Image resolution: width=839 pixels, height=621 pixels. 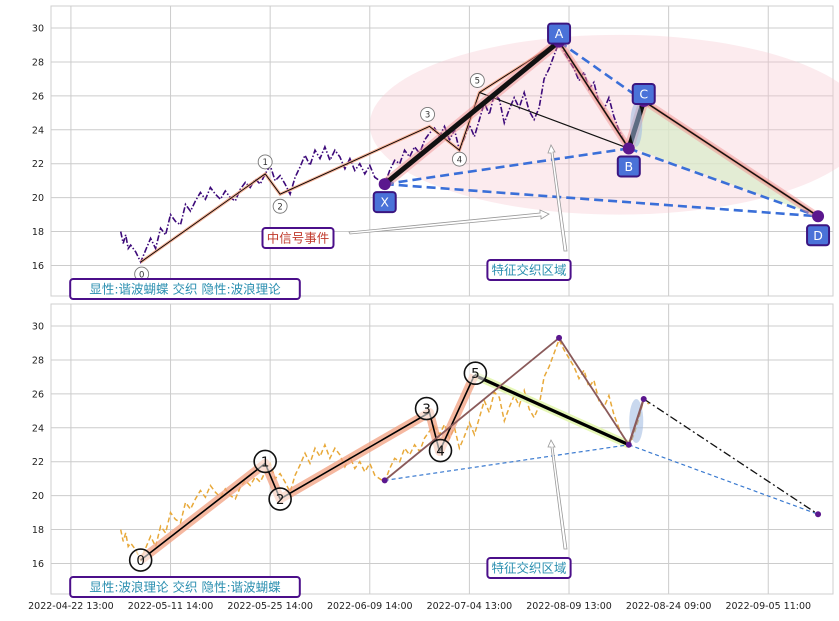 I want to click on wave-label: 4, so click(x=459, y=160).